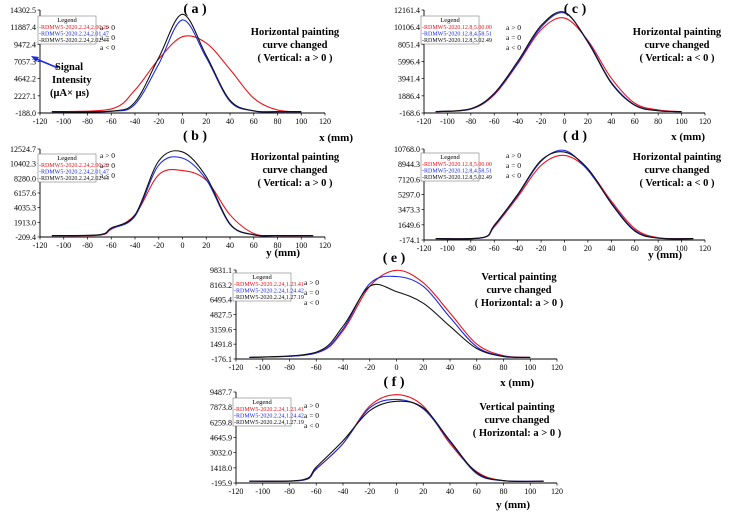 The image size is (747, 516). Describe the element at coordinates (513, 27) in the screenshot. I see `panel-c-condition-label: a > 0` at that location.